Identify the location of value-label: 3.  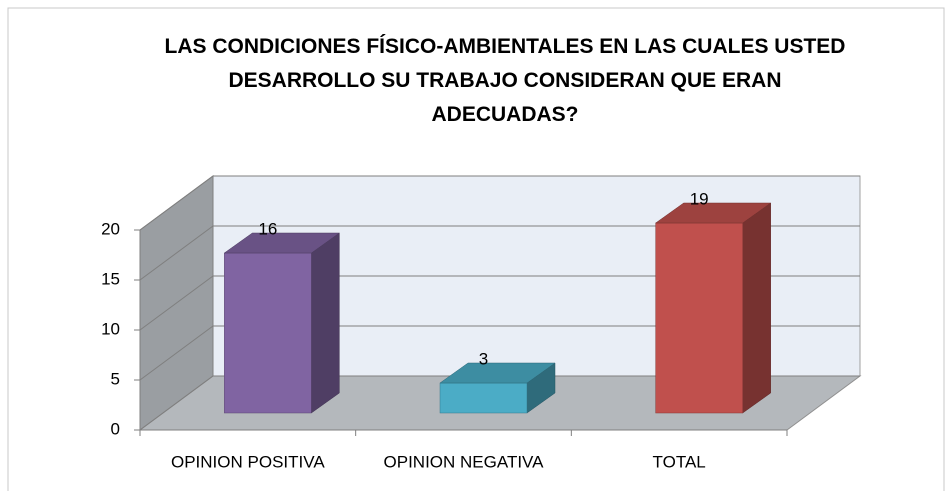
(483, 358).